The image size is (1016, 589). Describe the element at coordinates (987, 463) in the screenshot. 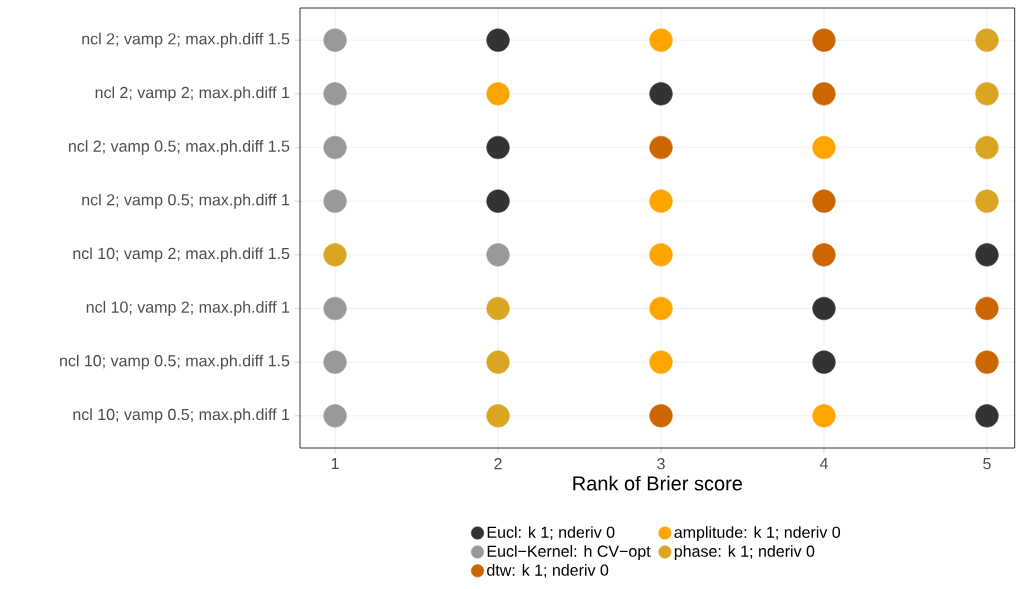

I see `x-tick-label: 5` at that location.